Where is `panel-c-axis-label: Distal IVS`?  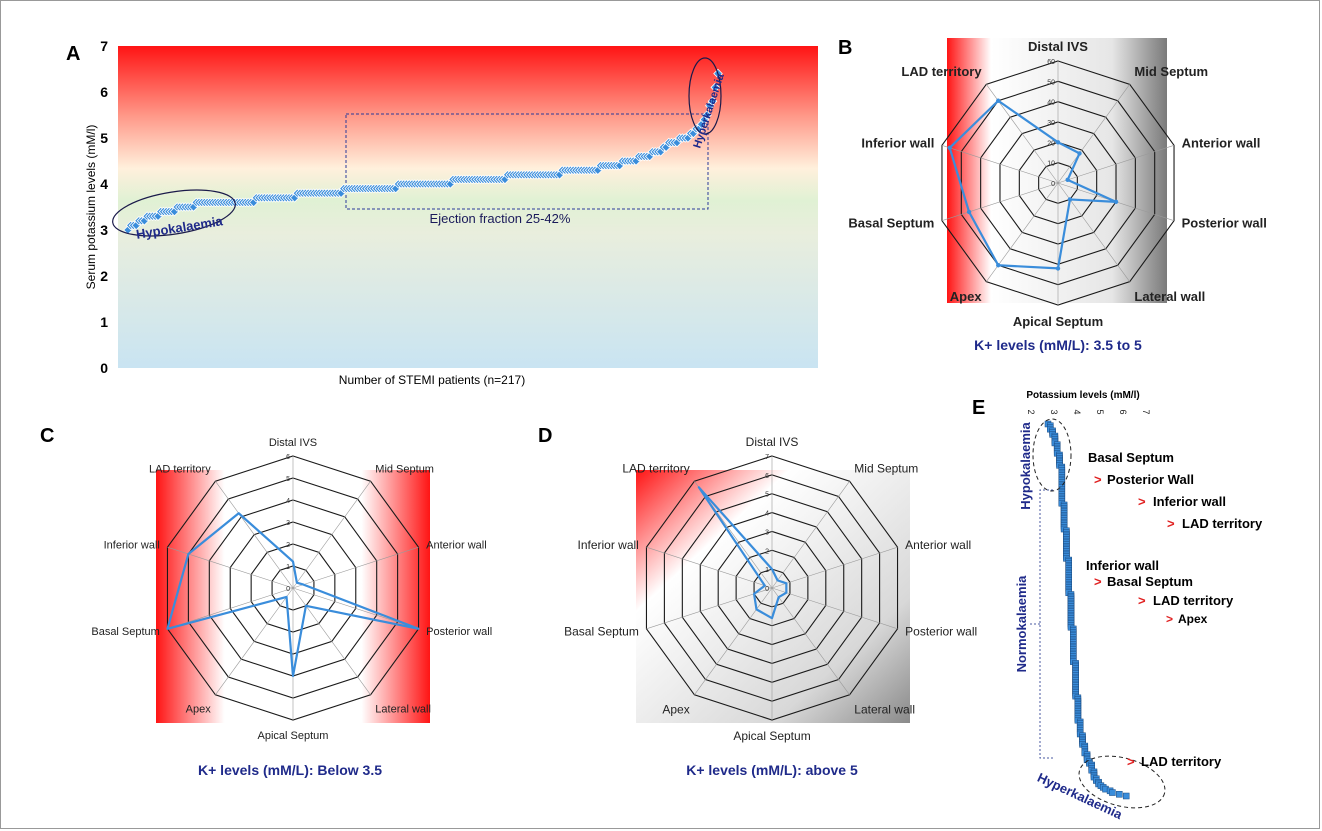 panel-c-axis-label: Distal IVS is located at coordinates (293, 443).